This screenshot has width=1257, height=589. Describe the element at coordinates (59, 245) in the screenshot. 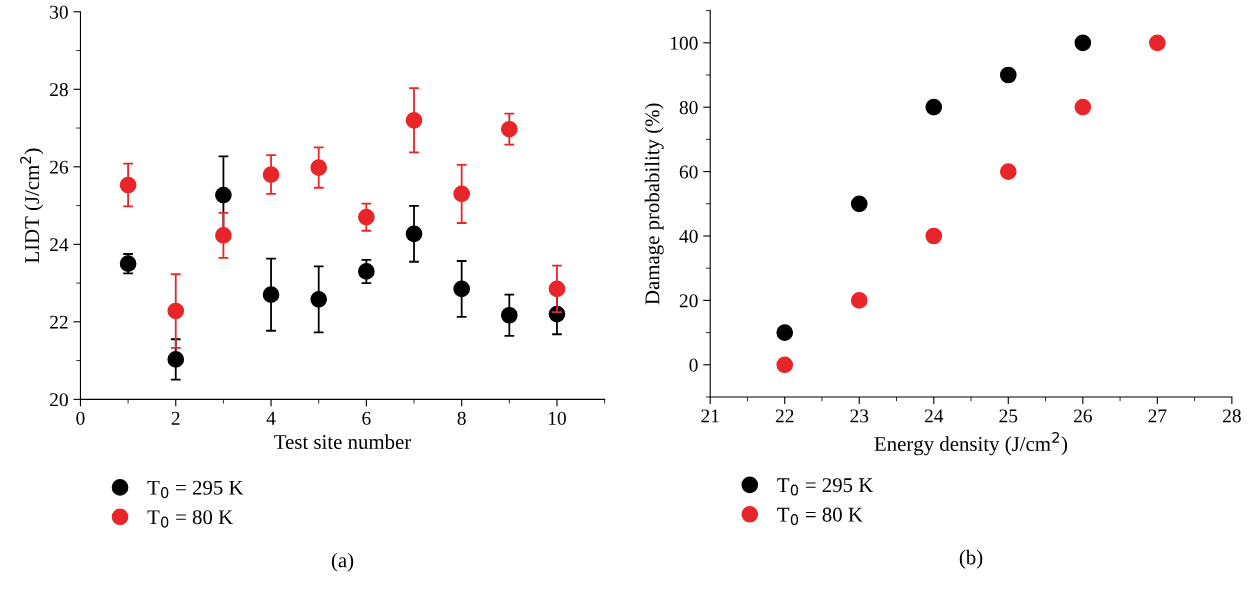

I see `y-tick-label: 24` at that location.